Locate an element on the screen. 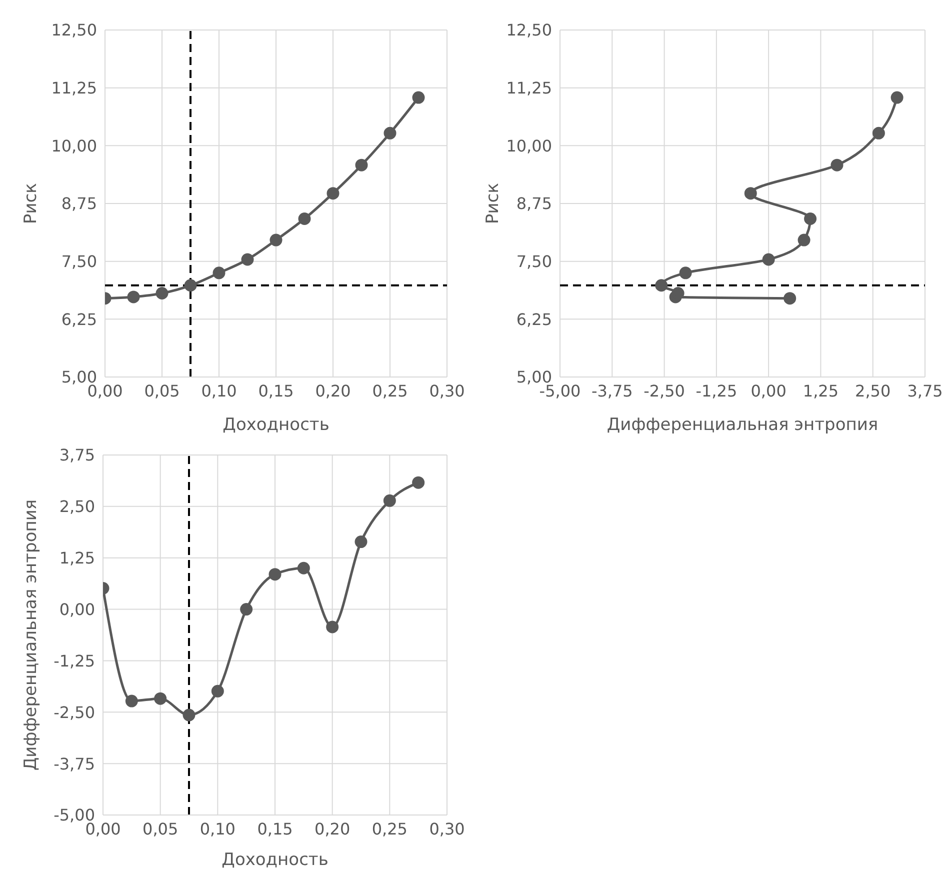 This screenshot has width=951, height=875. x-axis-title: Дифференциальная энтропия is located at coordinates (742, 425).